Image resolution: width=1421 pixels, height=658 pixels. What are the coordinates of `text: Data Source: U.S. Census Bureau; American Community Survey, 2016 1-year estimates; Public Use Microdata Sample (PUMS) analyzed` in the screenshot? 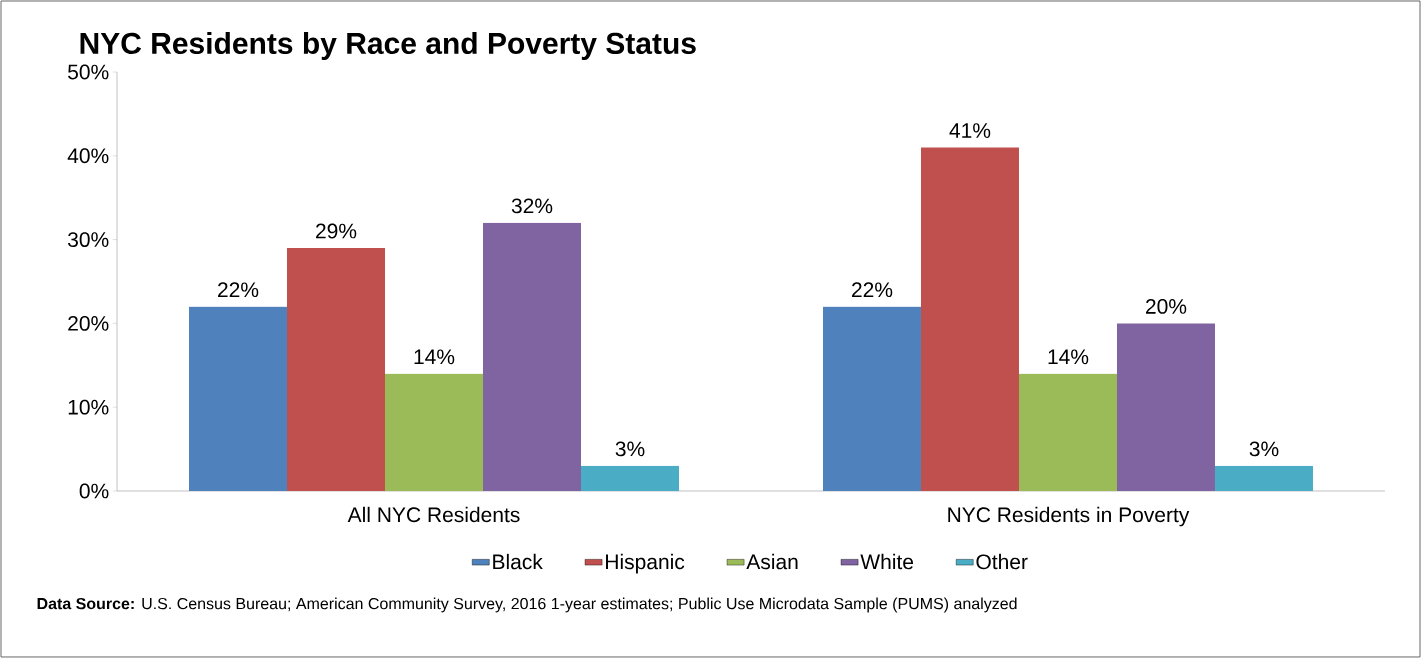 It's located at (527, 605).